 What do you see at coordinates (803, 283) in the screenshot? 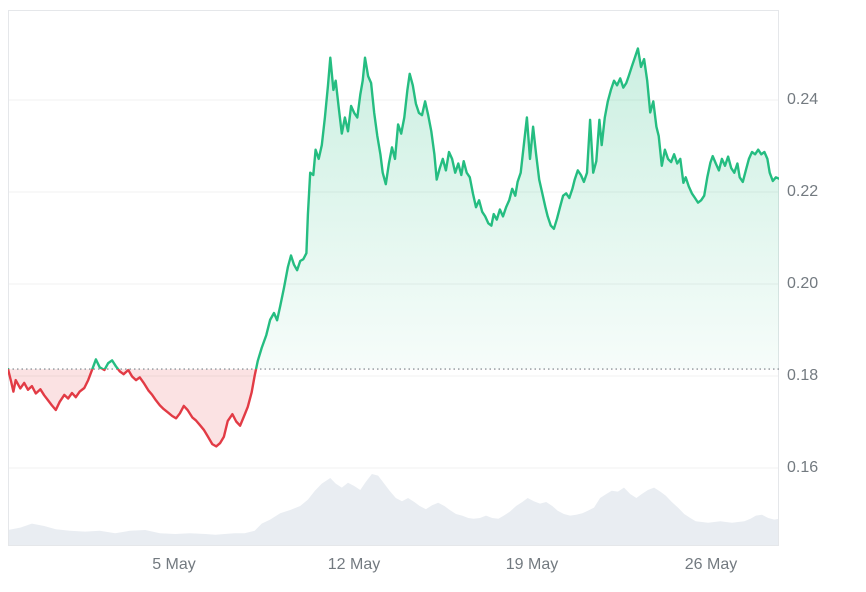
I see `y-axis-tick-label: 0.20` at bounding box center [803, 283].